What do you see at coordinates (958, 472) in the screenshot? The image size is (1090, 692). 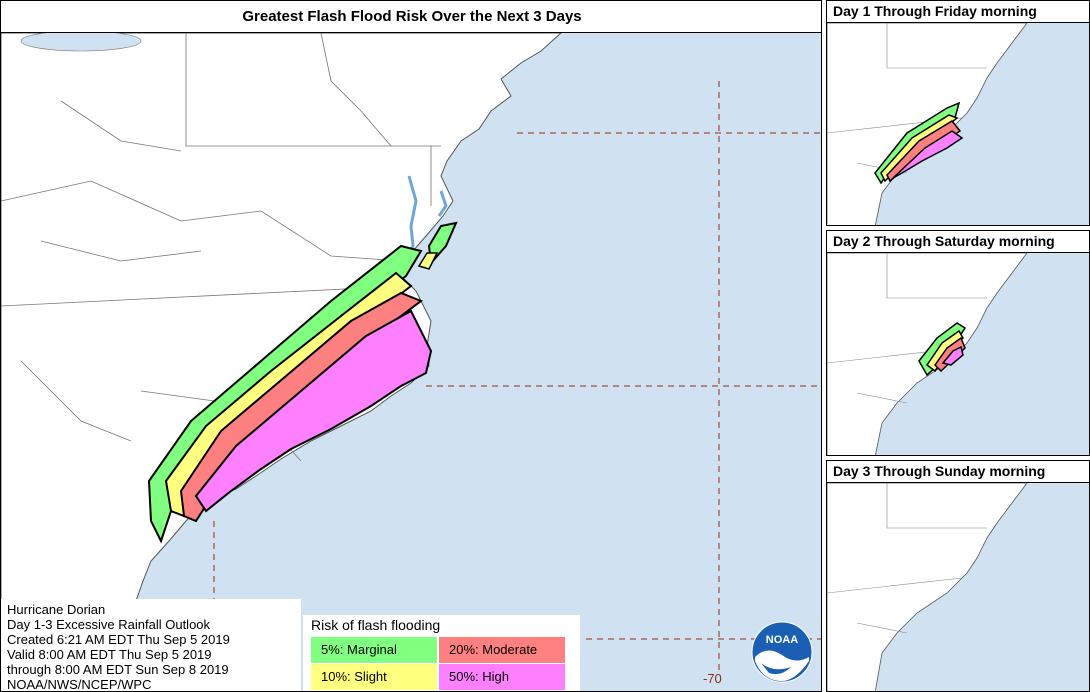 I see `day3-title: Day 3 Through Sunday morning` at bounding box center [958, 472].